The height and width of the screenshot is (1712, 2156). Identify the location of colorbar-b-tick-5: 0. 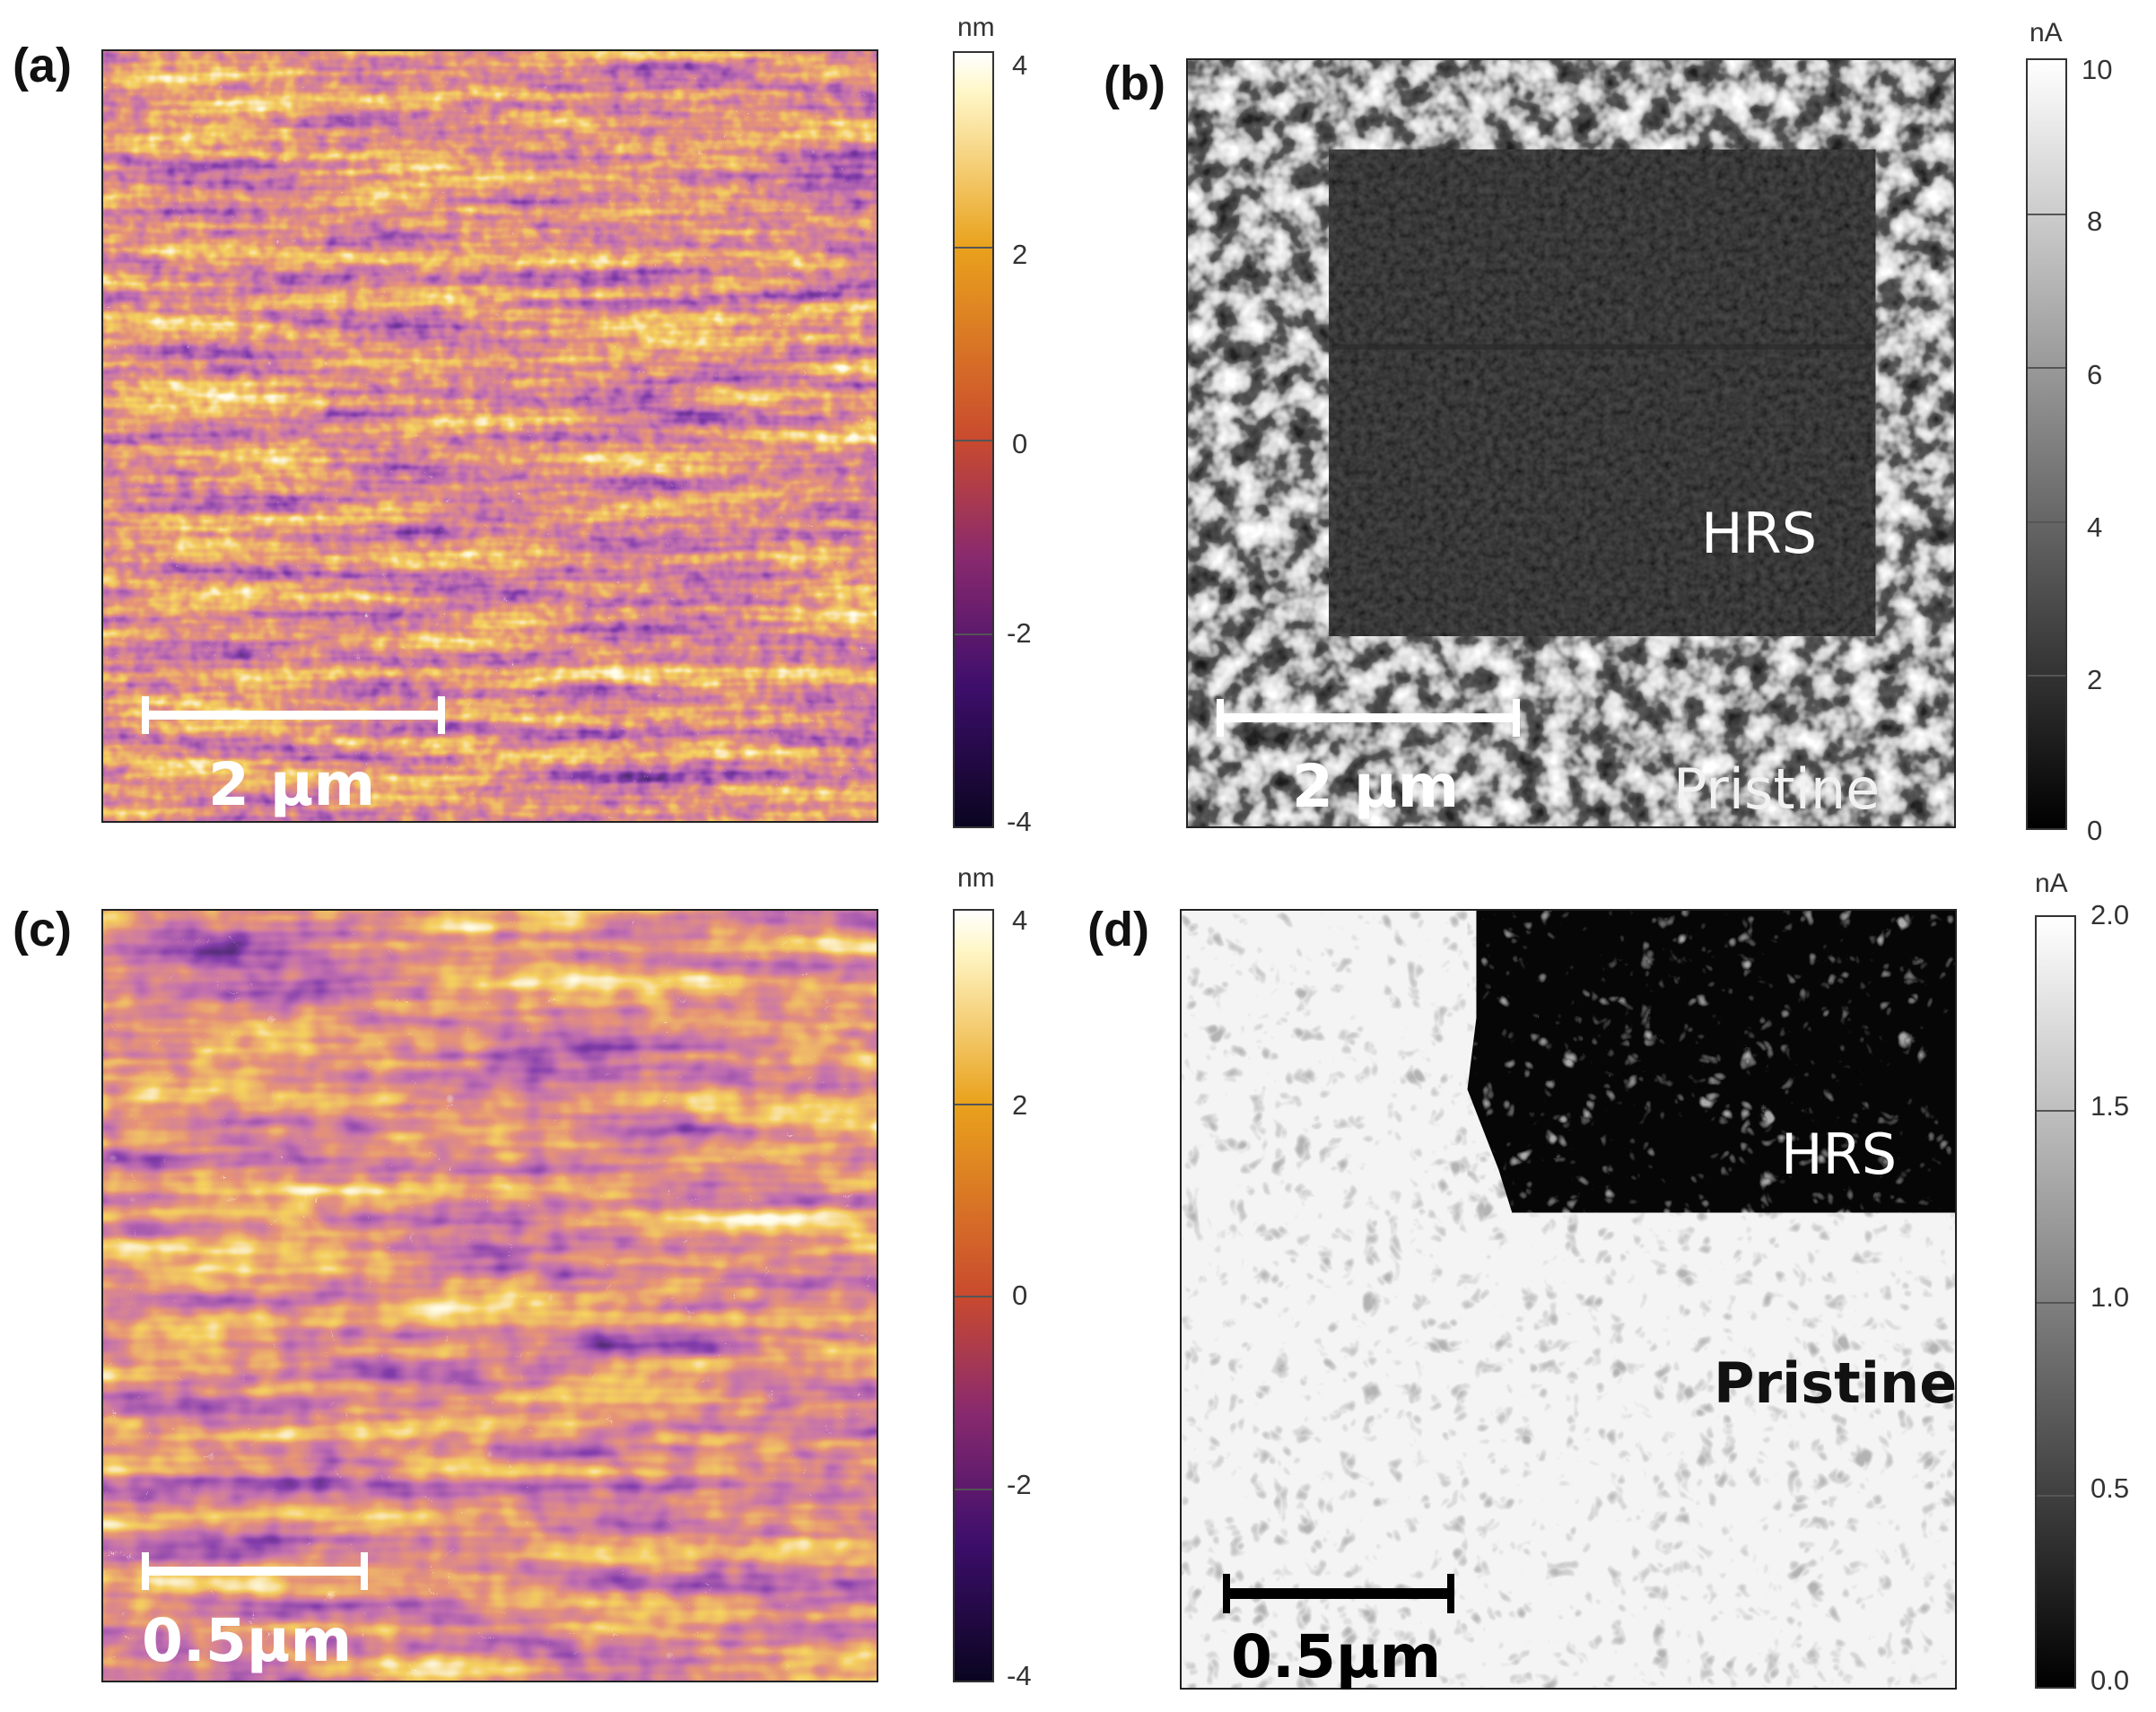
(2095, 830).